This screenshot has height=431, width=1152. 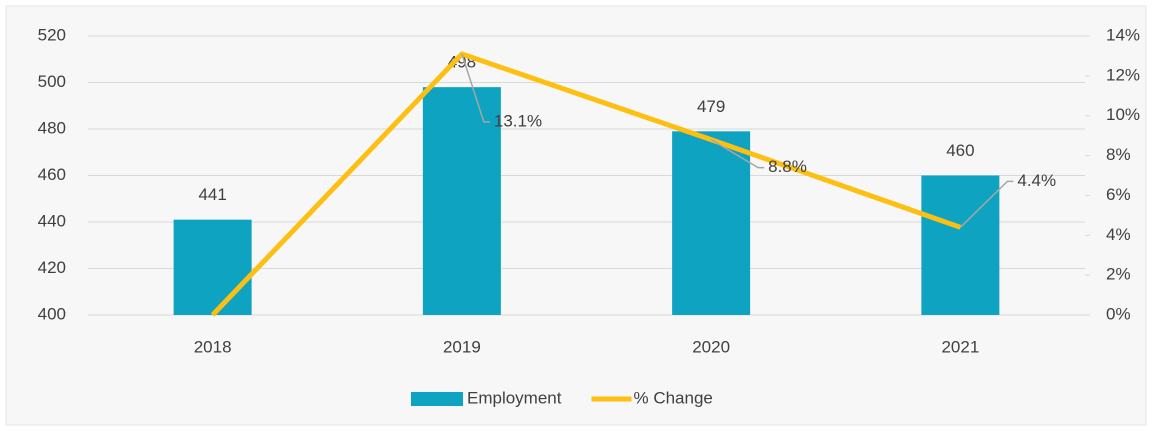 I want to click on y2-tick-label: 2%, so click(x=1118, y=274).